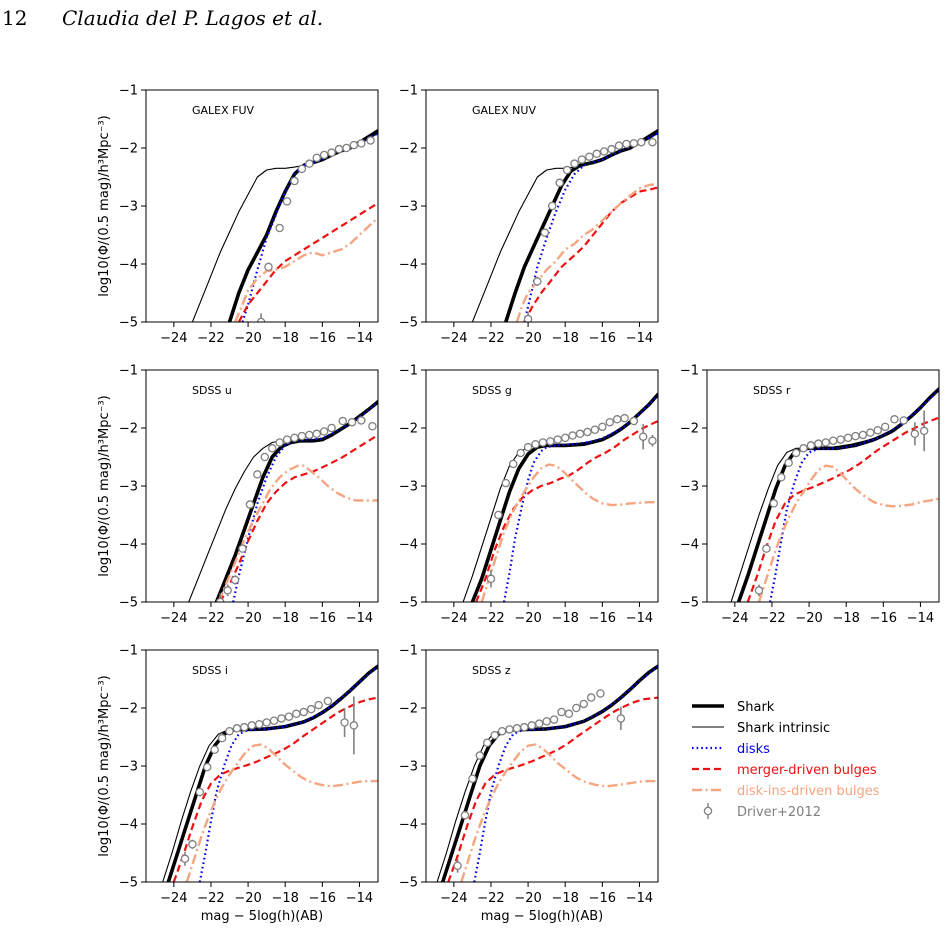  What do you see at coordinates (733, 707) in the screenshot?
I see `legend-item-shark: Shark` at bounding box center [733, 707].